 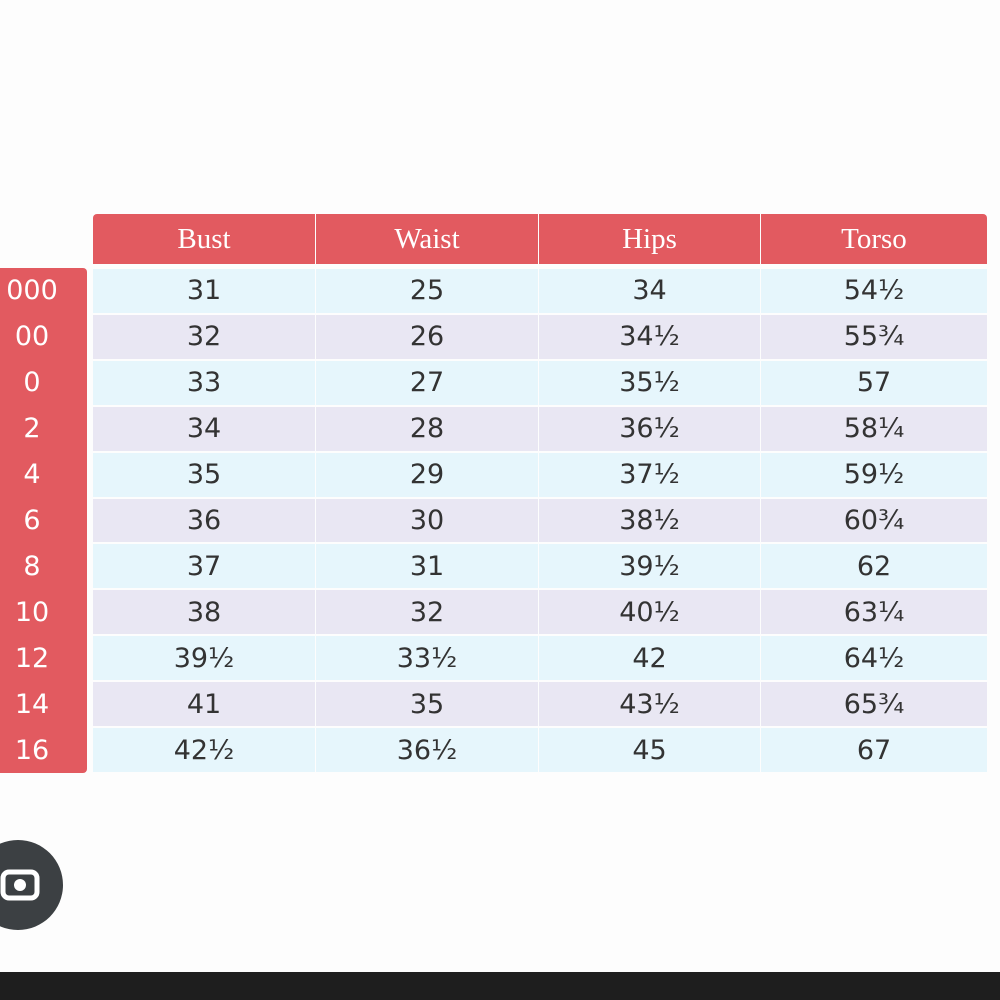 What do you see at coordinates (649, 658) in the screenshot?
I see `table-cell: 42` at bounding box center [649, 658].